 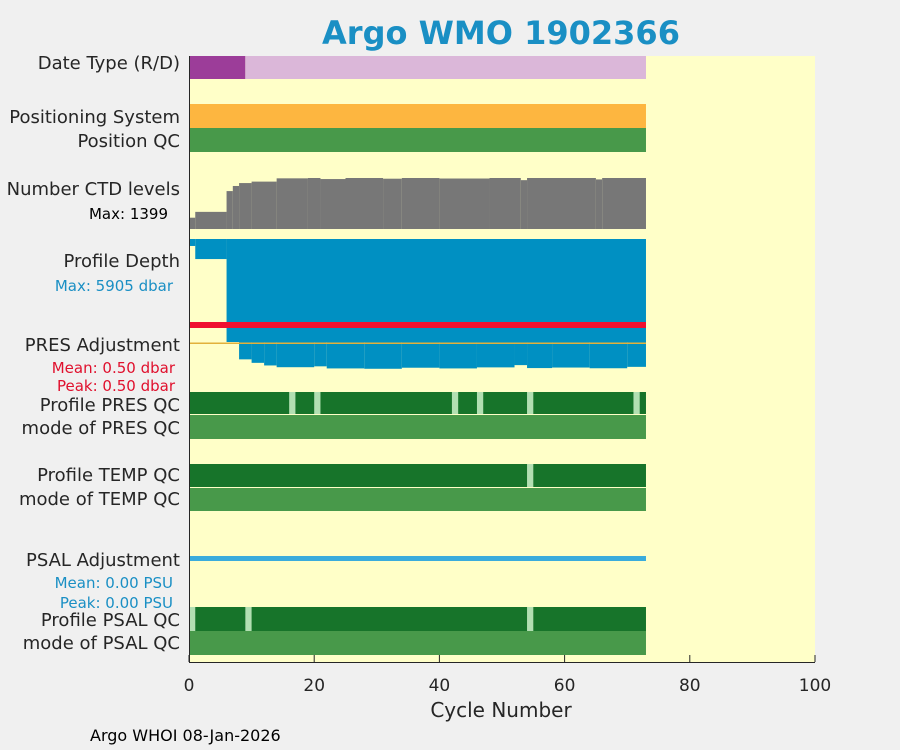 What do you see at coordinates (417, 325) in the screenshot?
I see `pres-adjustment-line` at bounding box center [417, 325].